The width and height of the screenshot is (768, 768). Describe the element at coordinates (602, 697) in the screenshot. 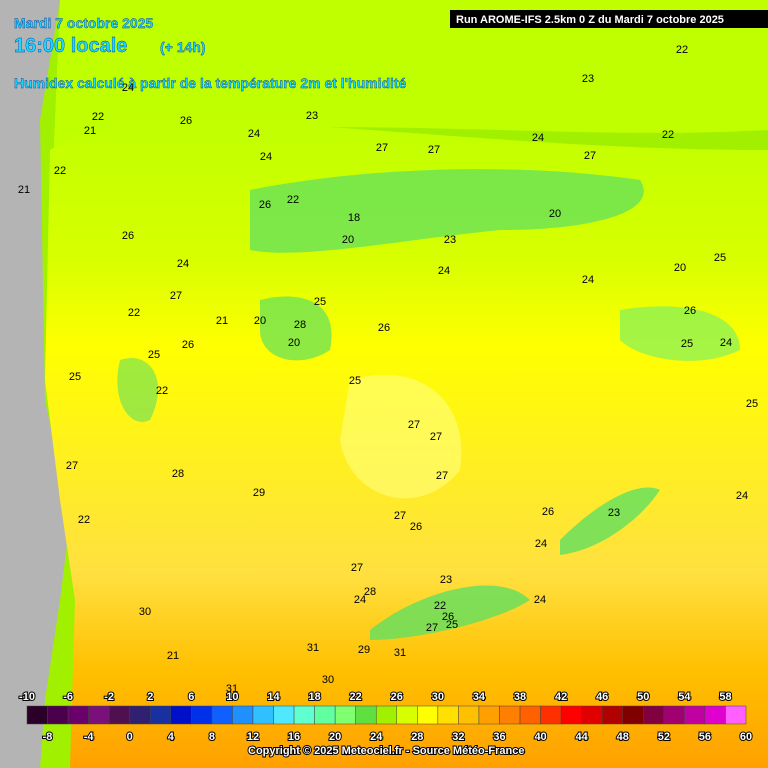

I see `scale-label: 46` at that location.